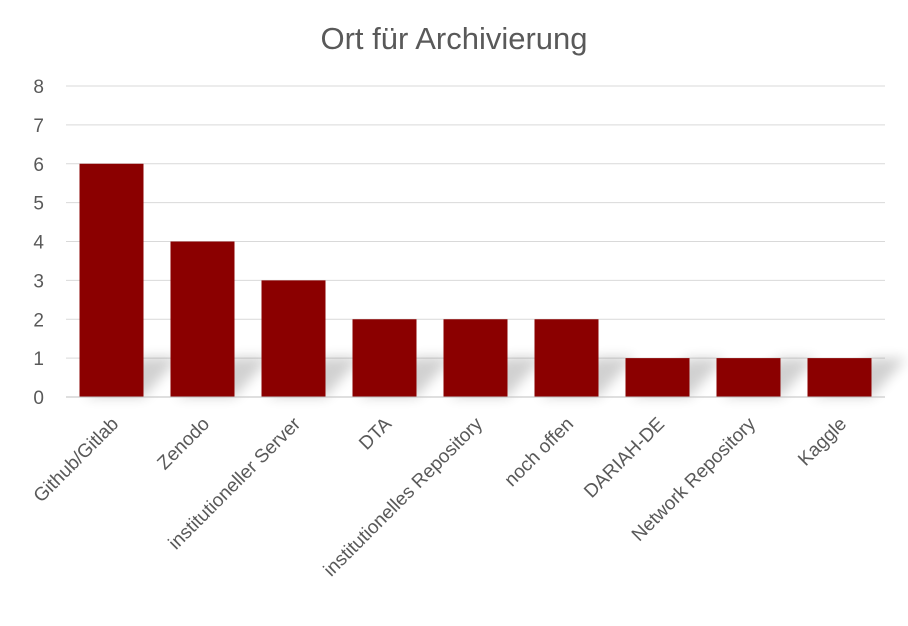 This screenshot has width=908, height=626. I want to click on x-tick-label: Github/Gitlab, so click(76, 460).